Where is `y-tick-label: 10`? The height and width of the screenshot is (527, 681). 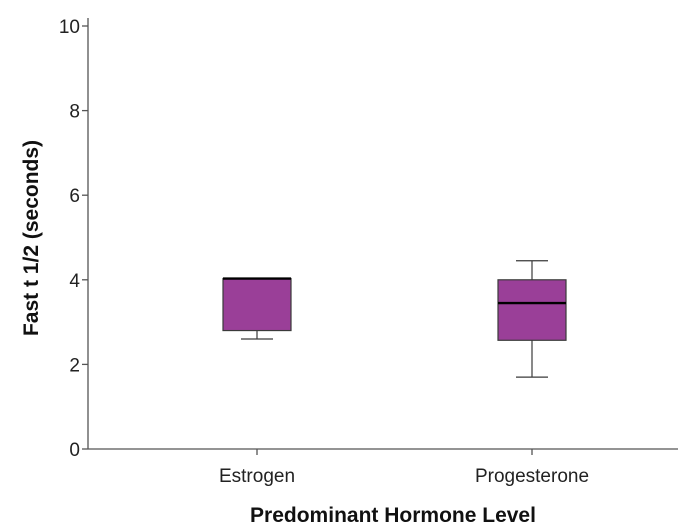 y-tick-label: 10 is located at coordinates (69, 27).